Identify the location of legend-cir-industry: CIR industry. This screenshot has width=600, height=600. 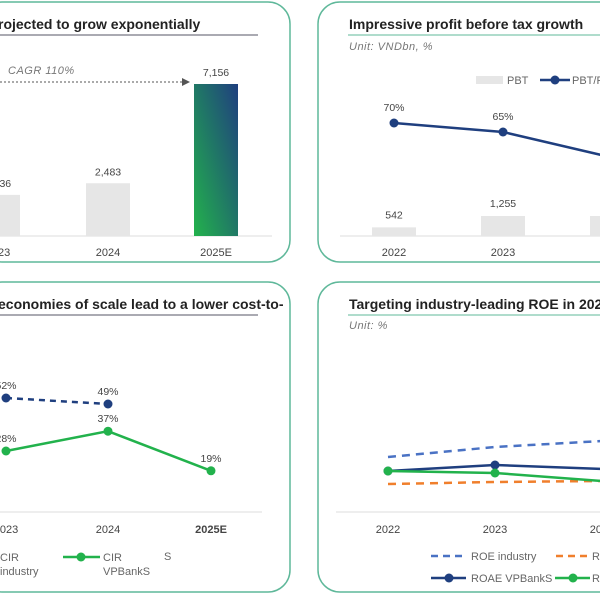
(19, 565).